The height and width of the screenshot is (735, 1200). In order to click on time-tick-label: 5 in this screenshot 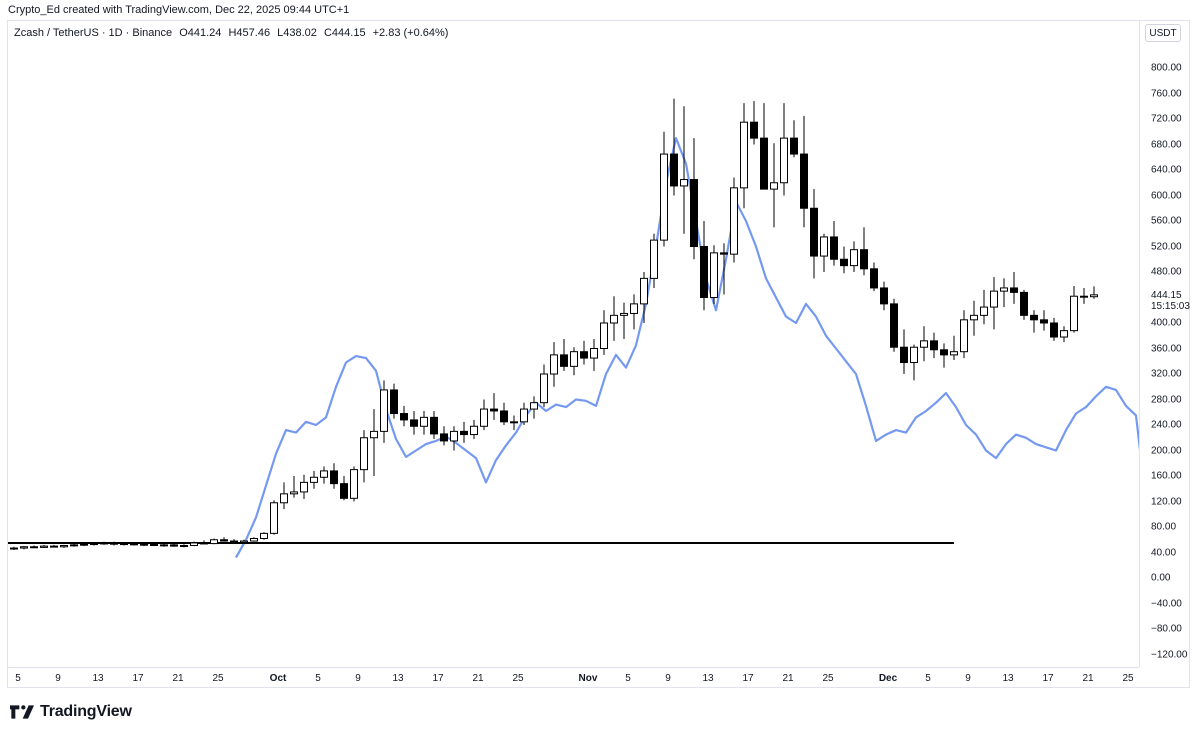, I will do `click(318, 678)`.